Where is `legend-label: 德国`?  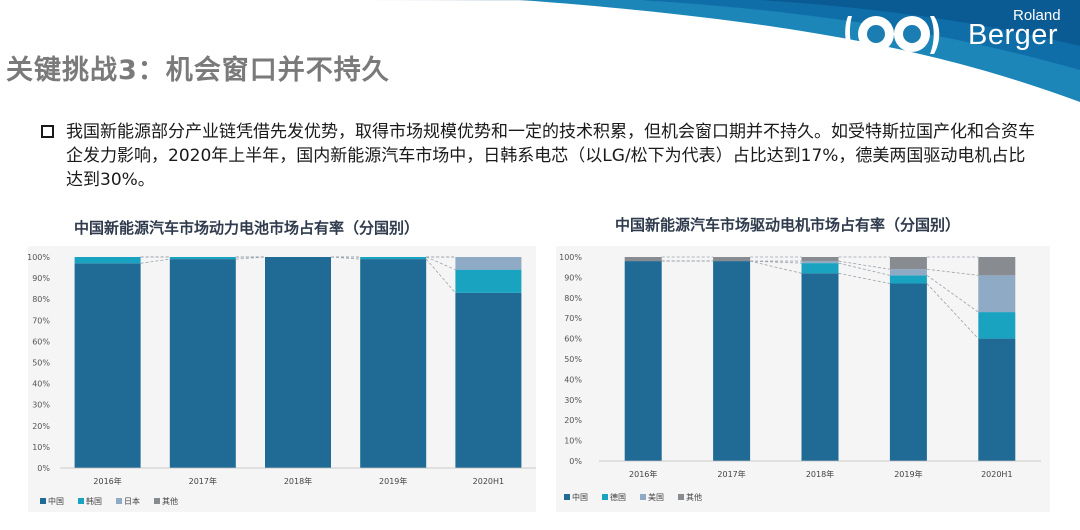
legend-label: 德国 is located at coordinates (618, 497).